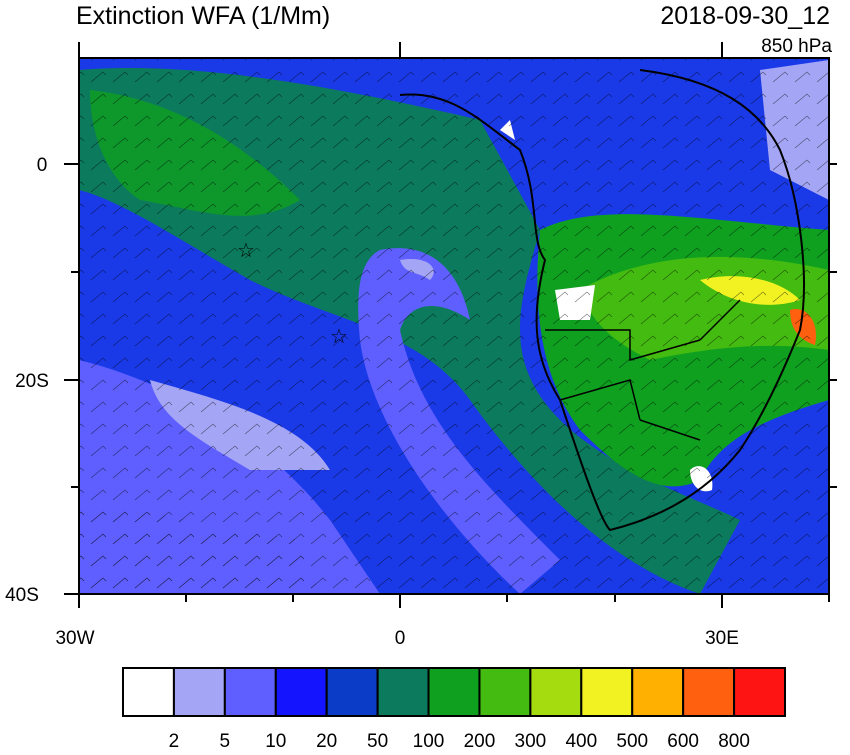  Describe the element at coordinates (74, 638) in the screenshot. I see `lon-label: 30W` at that location.